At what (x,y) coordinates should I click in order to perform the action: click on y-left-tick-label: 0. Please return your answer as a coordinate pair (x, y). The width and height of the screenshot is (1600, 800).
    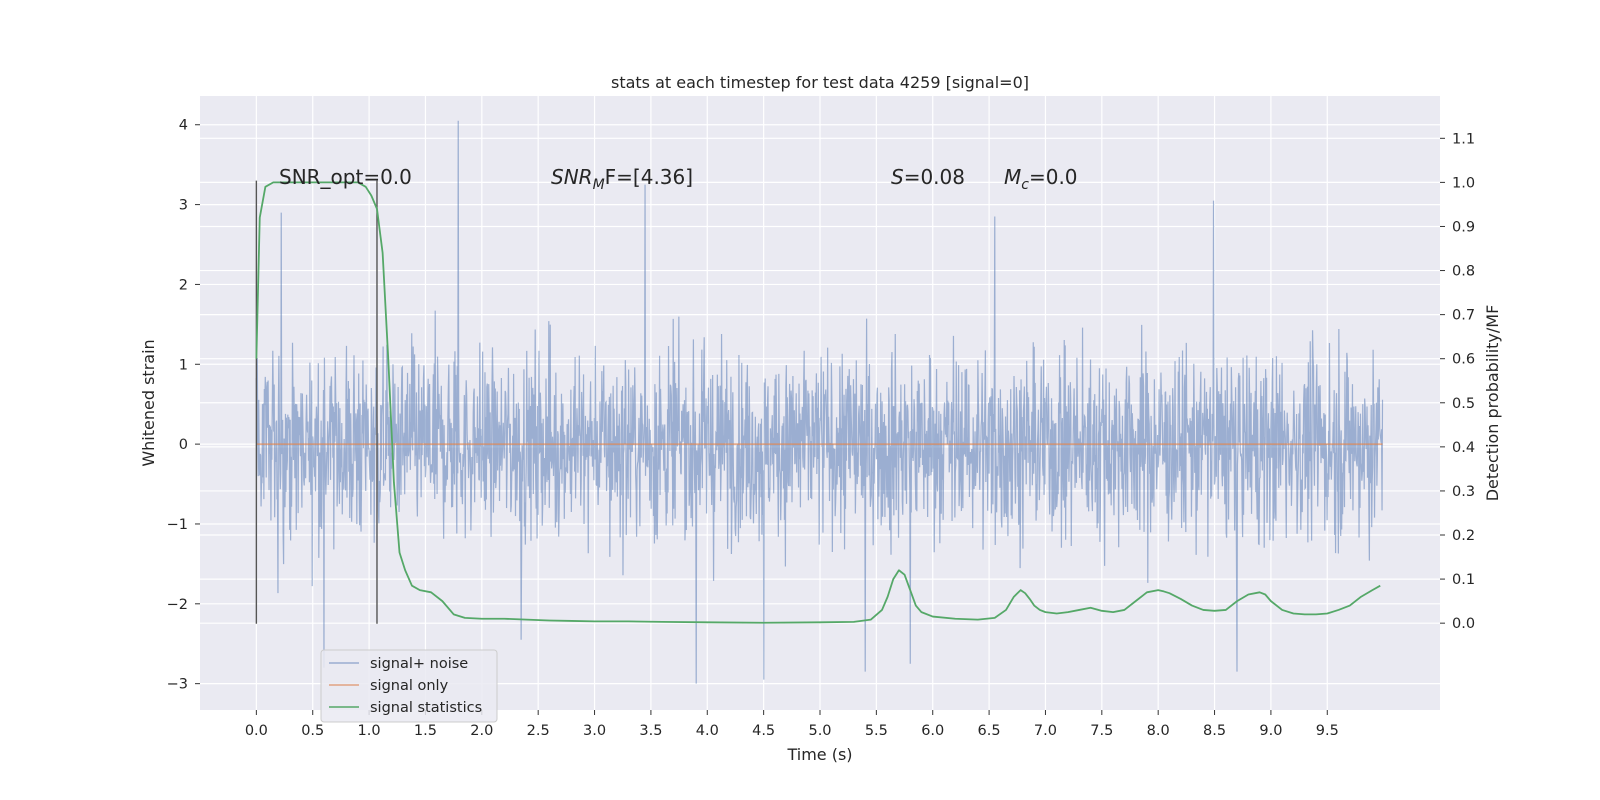
    Looking at the image, I should click on (183, 445).